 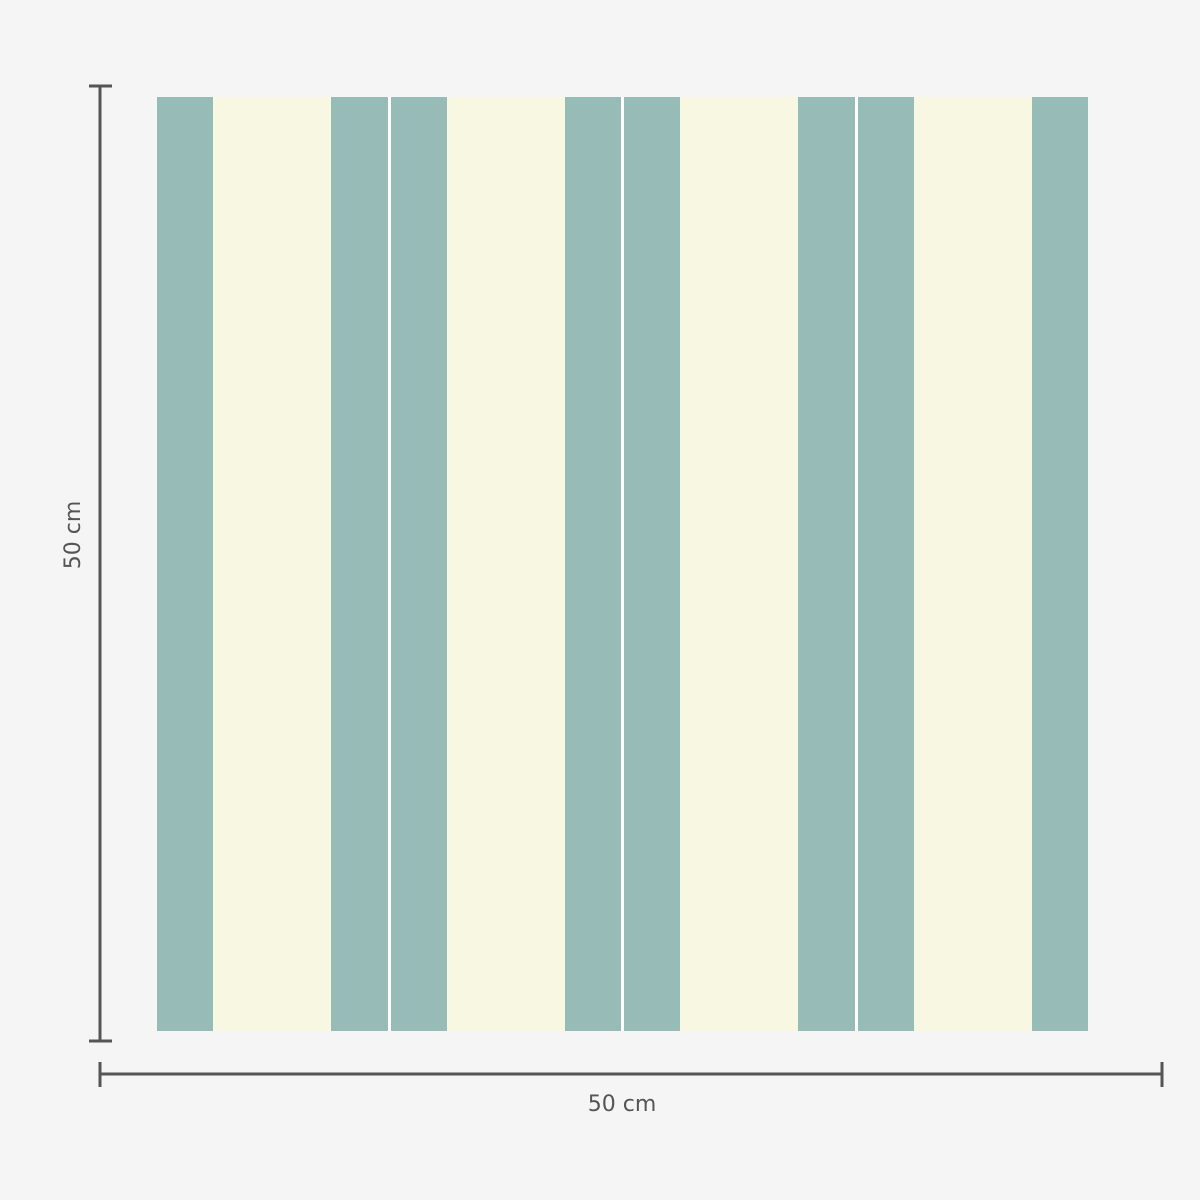 What do you see at coordinates (631, 1089) in the screenshot?
I see `width-dimension-line: 50 cm` at bounding box center [631, 1089].